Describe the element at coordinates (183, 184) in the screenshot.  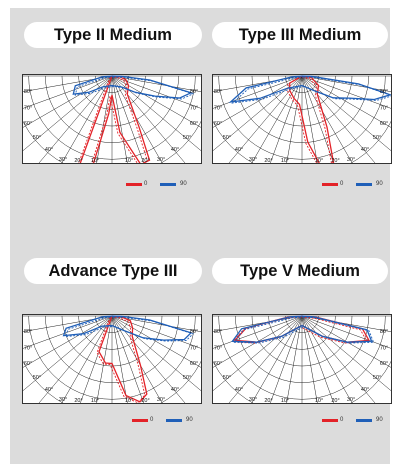
I see `legend-label-90: 90` at that location.